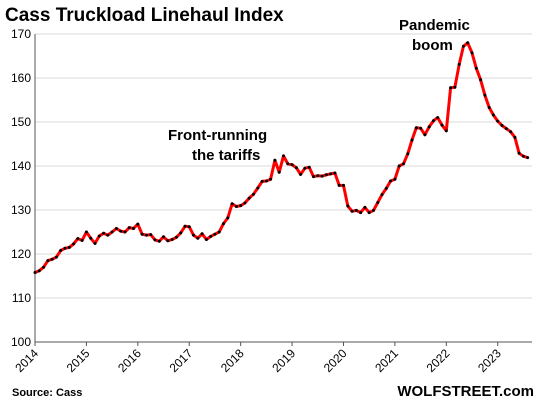  Describe the element at coordinates (226, 155) in the screenshot. I see `annotation-text: the tariffs` at that location.